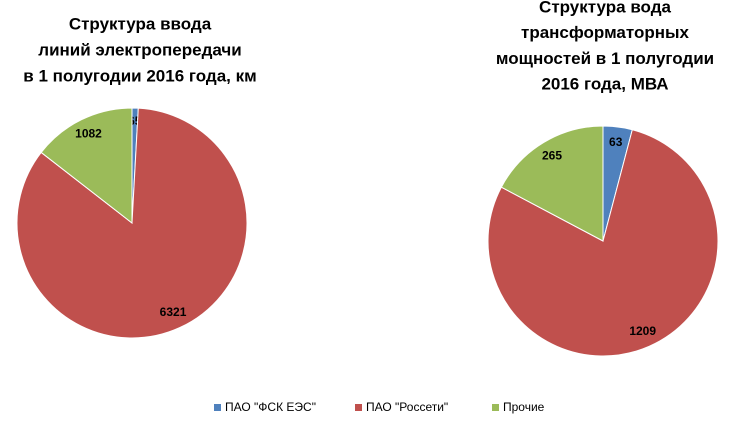  What do you see at coordinates (407, 407) in the screenshot?
I see `legend-label: ПАО "Россети"` at bounding box center [407, 407].